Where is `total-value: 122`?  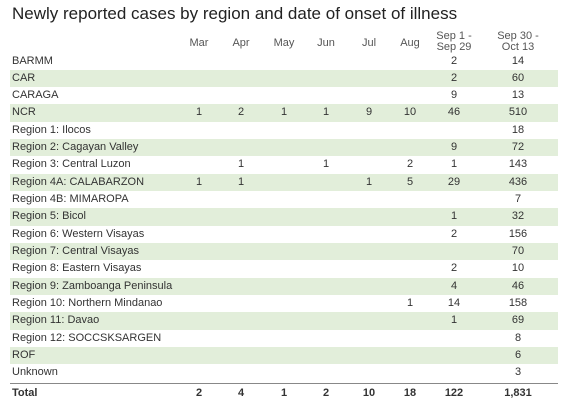
total-value: 122 is located at coordinates (454, 392).